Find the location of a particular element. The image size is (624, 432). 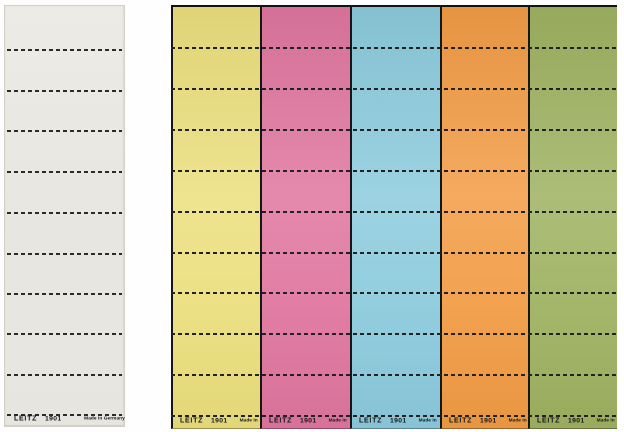

label-strip-column-pink: LEITZ 1901 Made in is located at coordinates (305, 218).